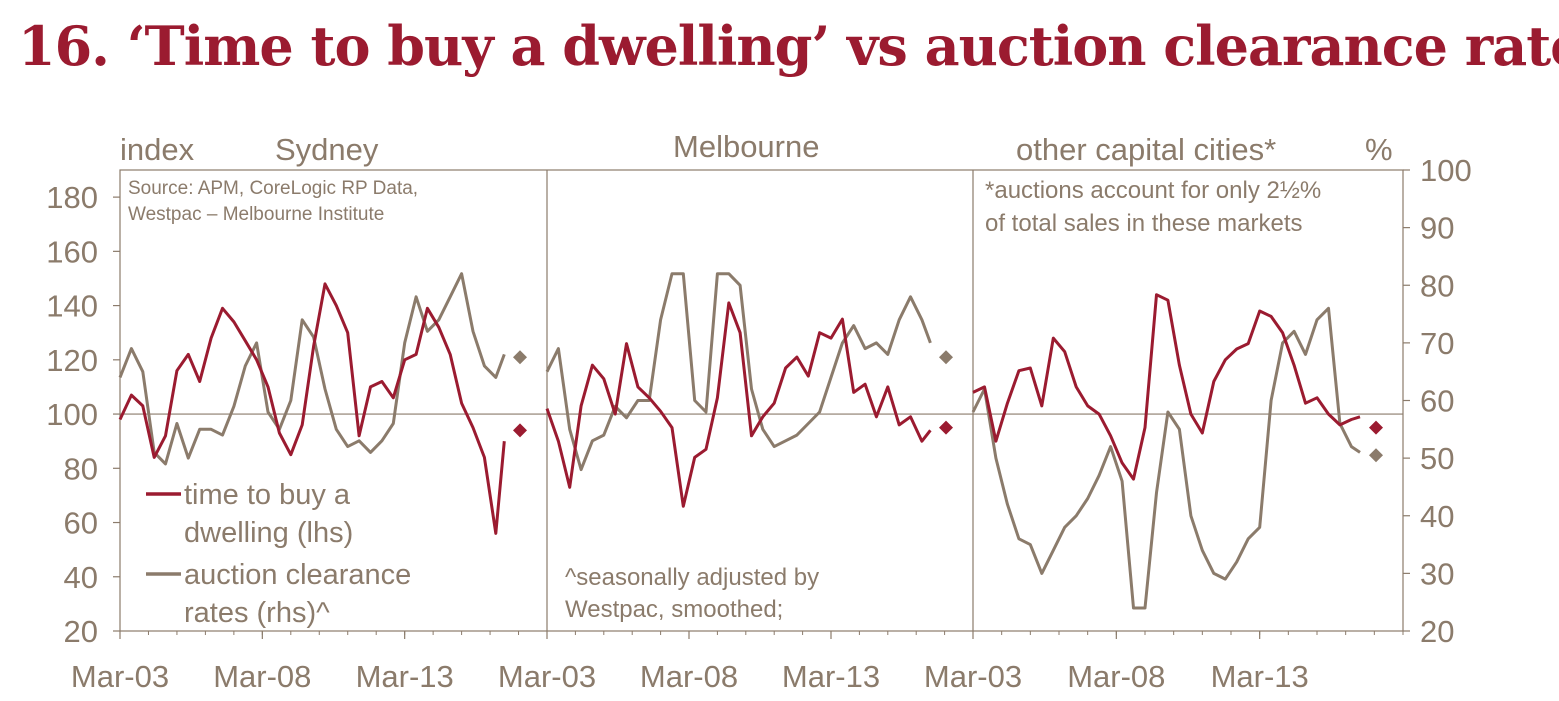  Describe the element at coordinates (1437, 631) in the screenshot. I see `right-tick-label: 20` at that location.